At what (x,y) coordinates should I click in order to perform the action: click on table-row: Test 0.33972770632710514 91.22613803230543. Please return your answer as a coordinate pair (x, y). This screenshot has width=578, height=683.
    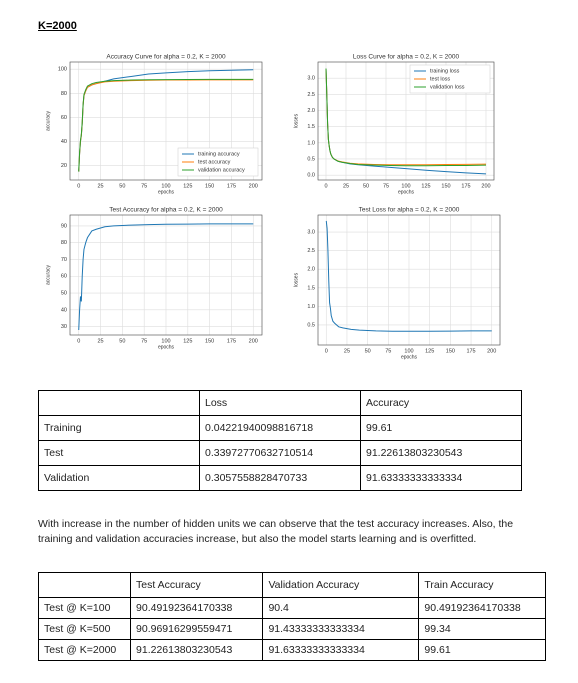
    Looking at the image, I should click on (280, 453).